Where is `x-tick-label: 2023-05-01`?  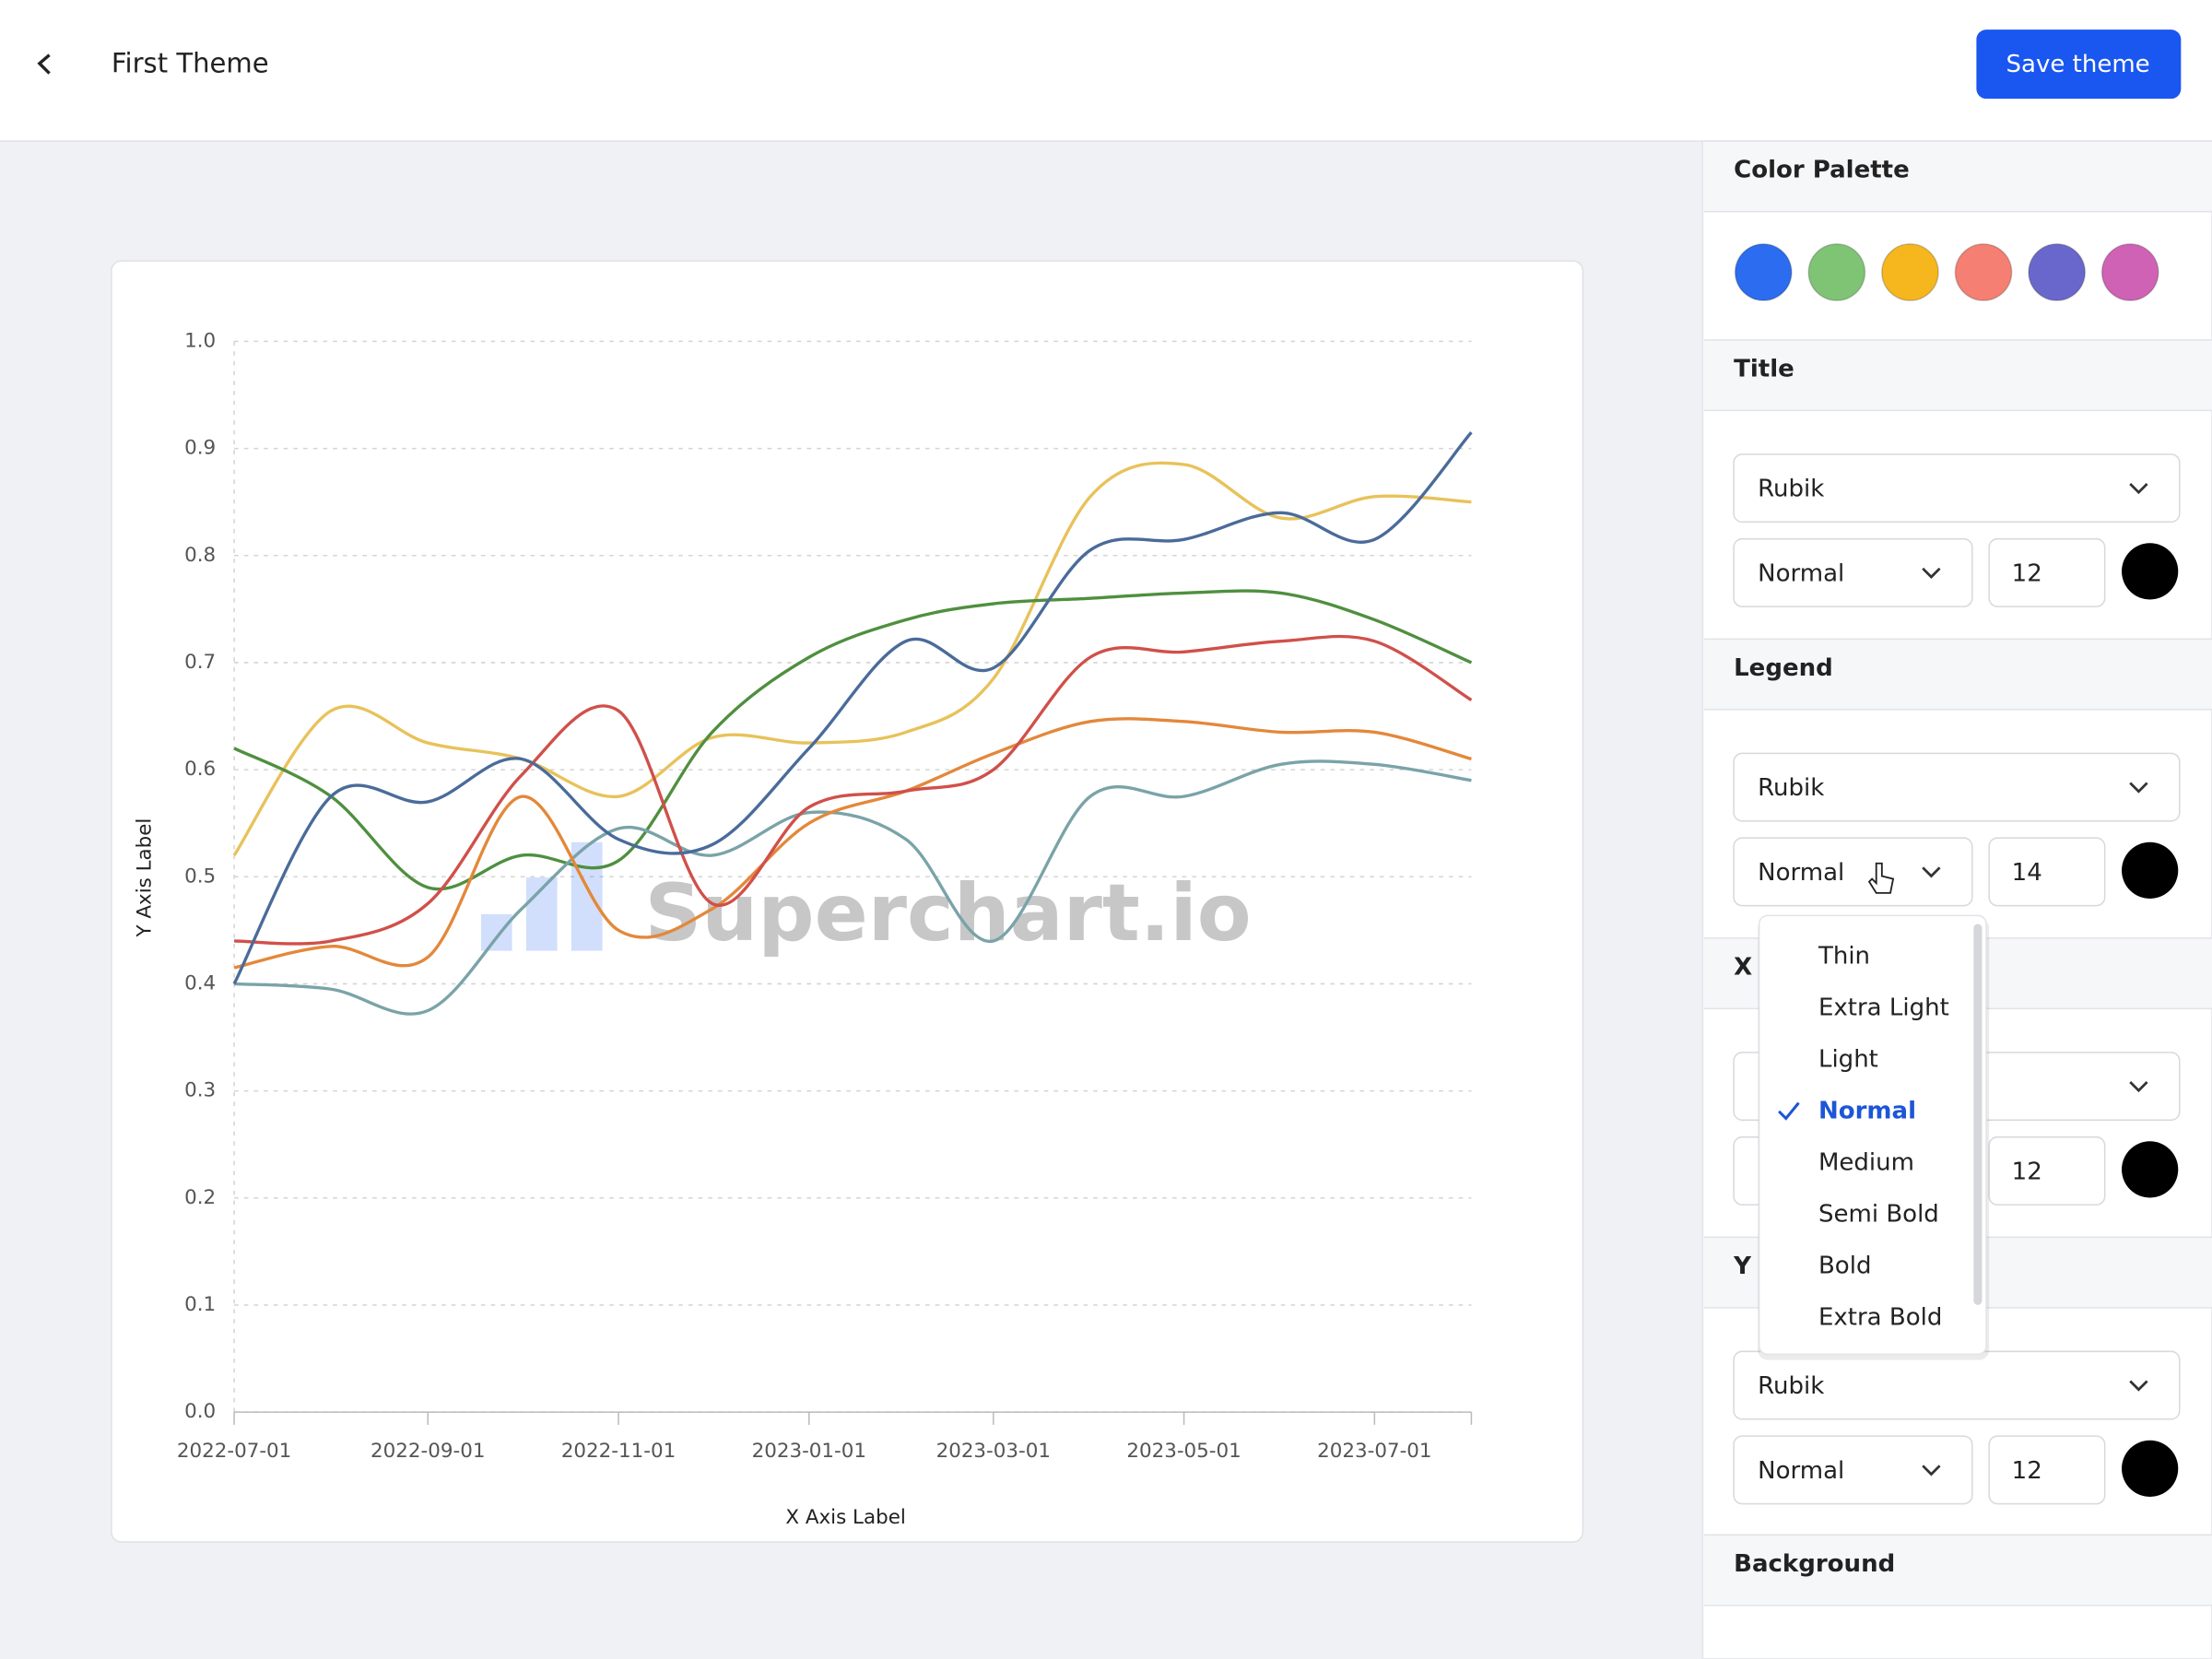 x-tick-label: 2023-05-01 is located at coordinates (1183, 1451).